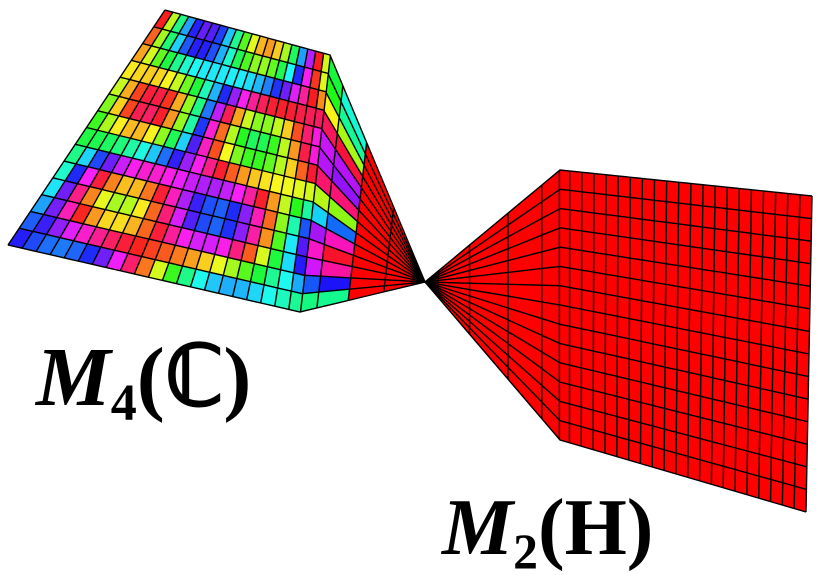 The width and height of the screenshot is (818, 579). I want to click on label-m4-symbol: M, so click(73, 377).